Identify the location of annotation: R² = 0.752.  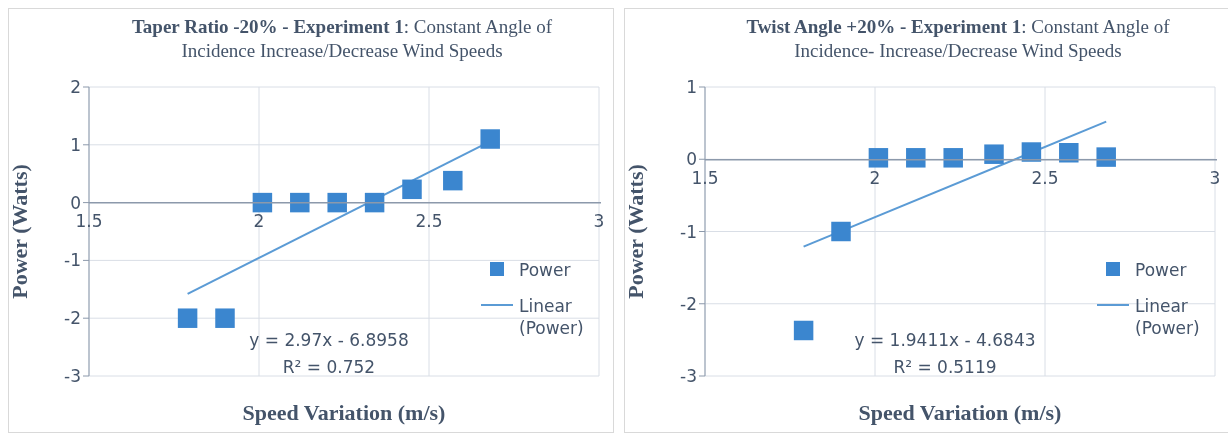
(329, 367).